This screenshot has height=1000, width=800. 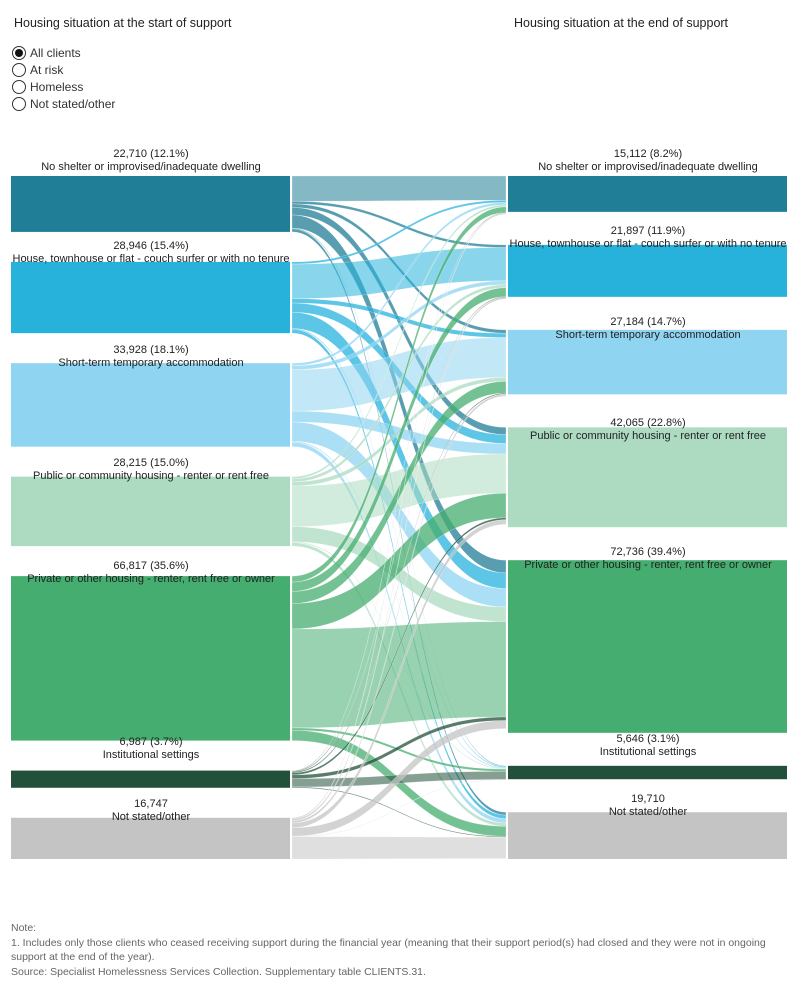 What do you see at coordinates (648, 231) in the screenshot?
I see `end-value: 21,897 (11.9%)` at bounding box center [648, 231].